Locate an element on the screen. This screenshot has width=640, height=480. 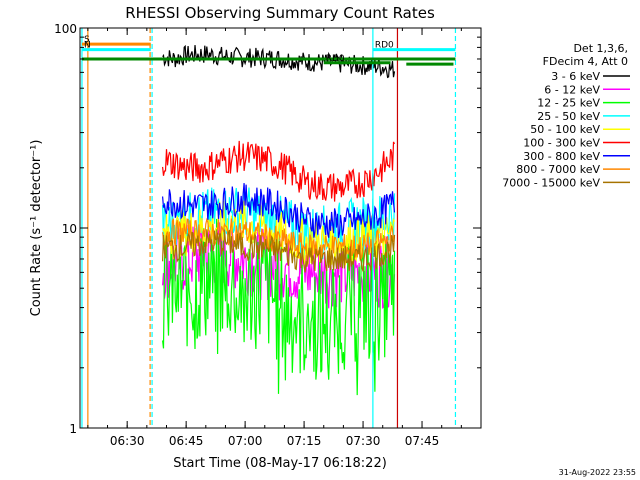
x-tick-label: 07:00 is located at coordinates (245, 441).